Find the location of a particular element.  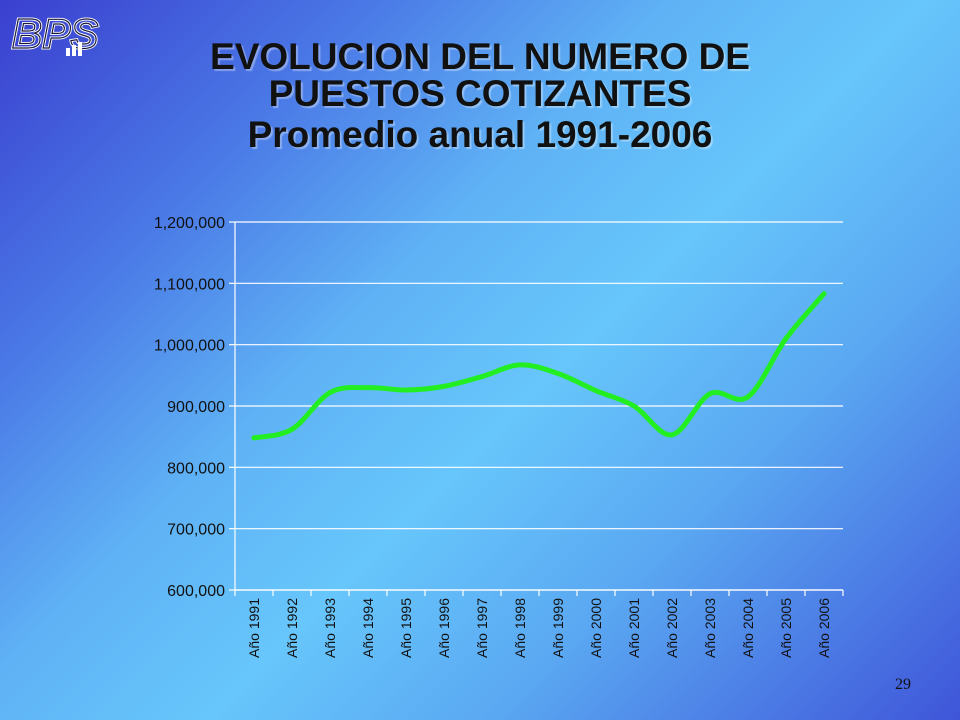

page-number: 29 is located at coordinates (903, 684).